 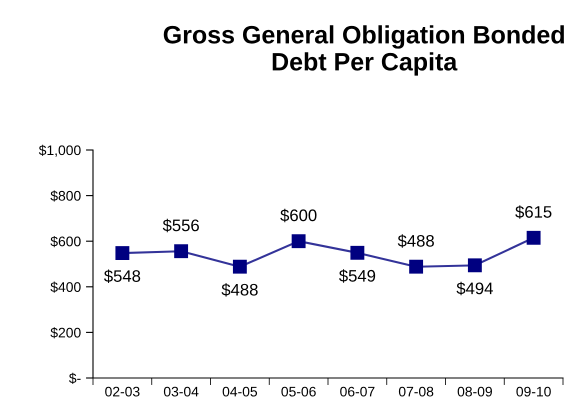 I want to click on x-tick-label: 07-08, so click(x=416, y=391).